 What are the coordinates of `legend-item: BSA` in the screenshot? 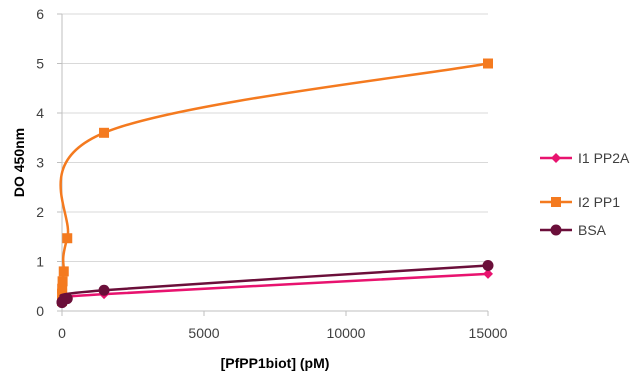 It's located at (573, 230).